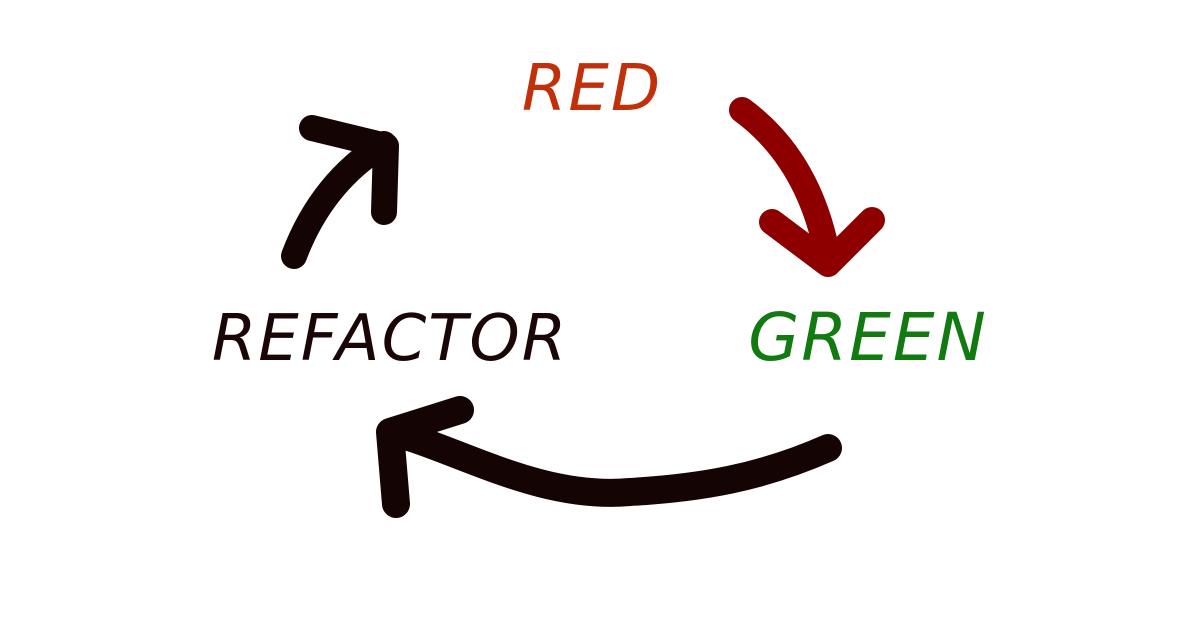 This screenshot has height=628, width=1200. I want to click on green-stage-label: GREEN, so click(868, 337).